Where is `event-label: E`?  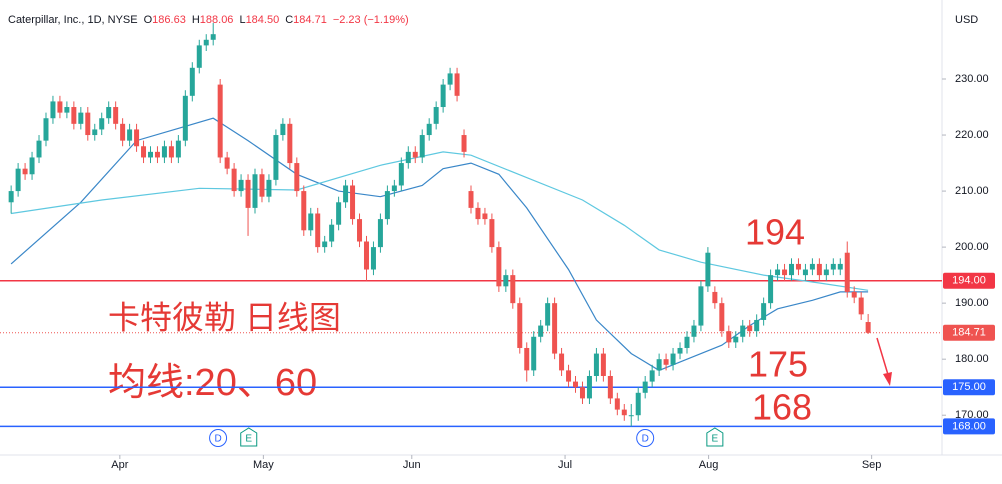
event-label: E is located at coordinates (715, 439).